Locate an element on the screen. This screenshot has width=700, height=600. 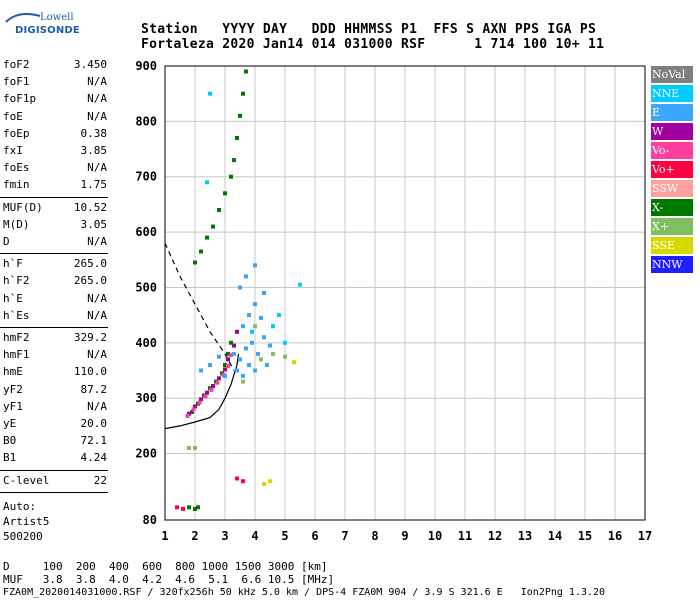
digisonde-logo: Lowell DIGISONDE is located at coordinates (42, 23).